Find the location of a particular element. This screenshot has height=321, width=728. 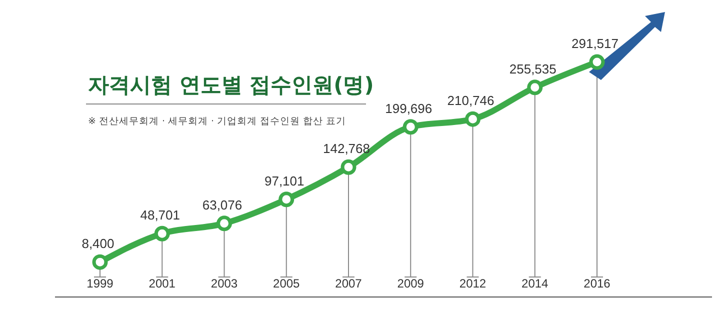

x-tick-label: 2014 is located at coordinates (535, 283).